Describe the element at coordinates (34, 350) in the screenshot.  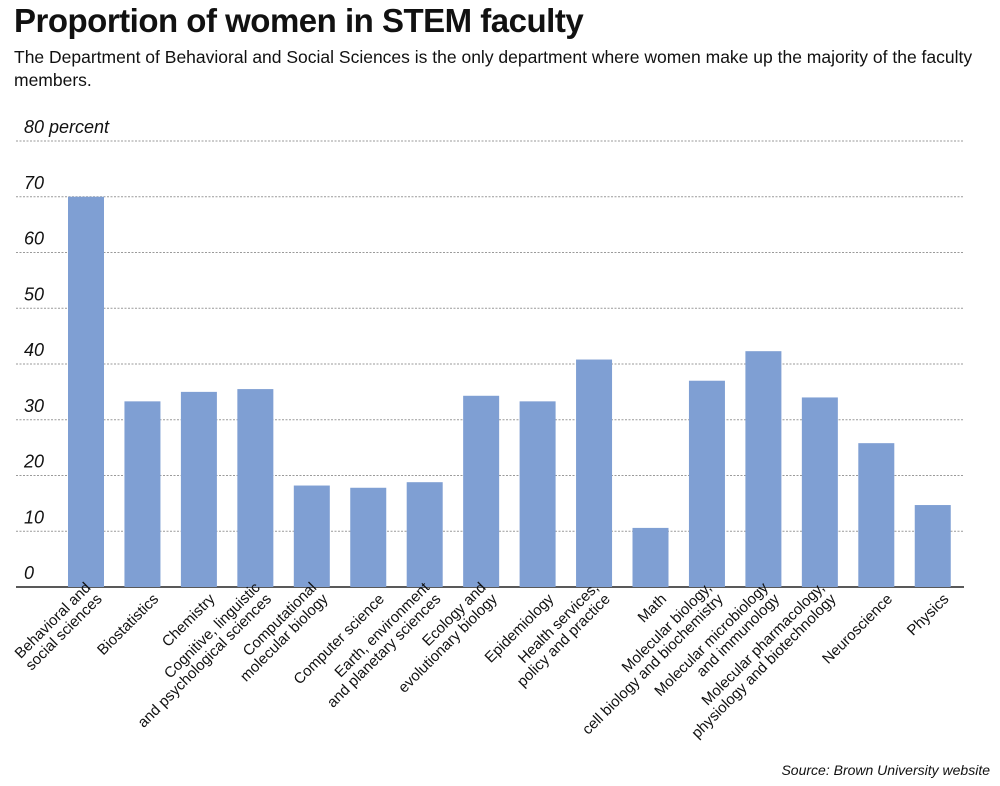
I see `y-tick-label: 40` at that location.